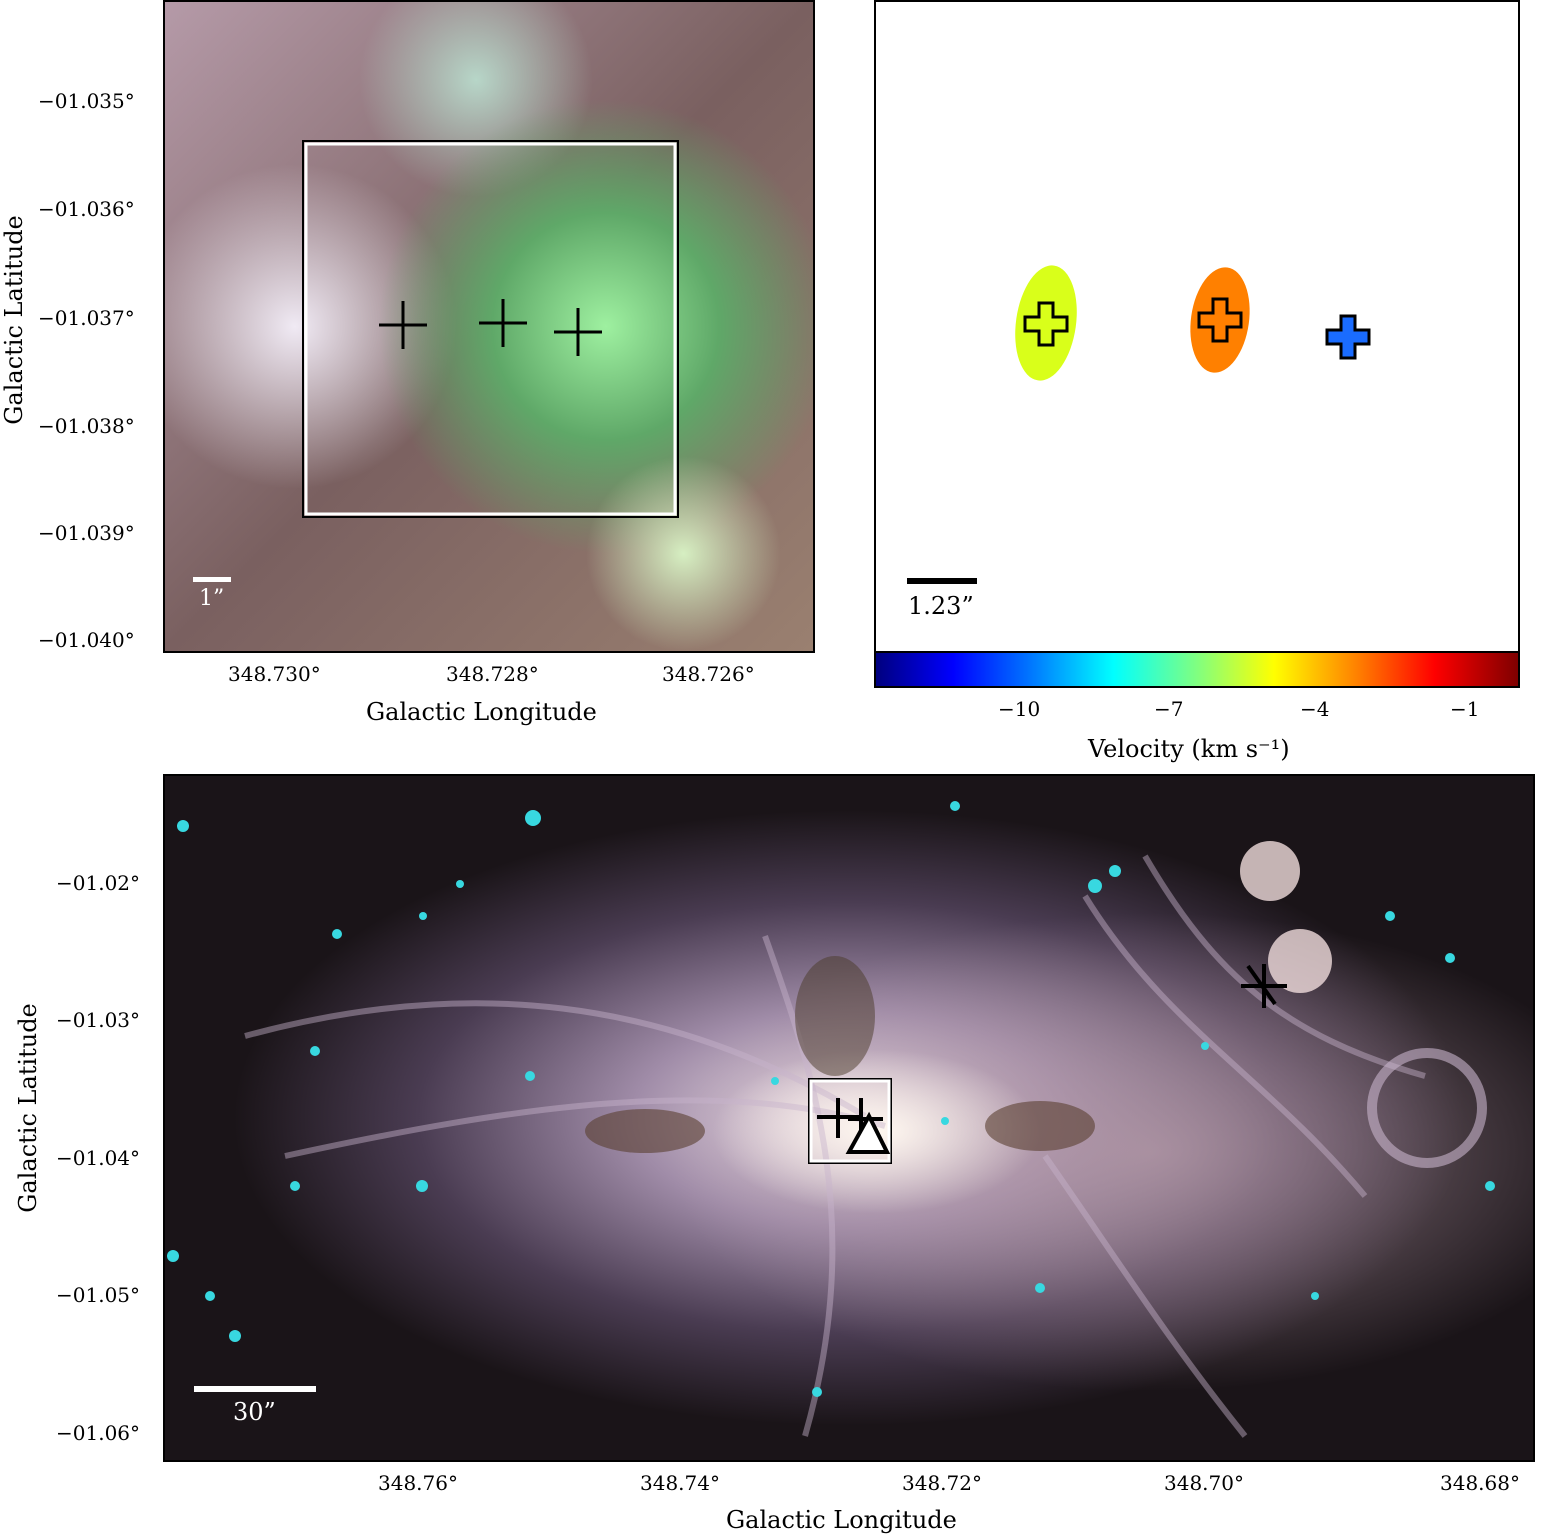 The height and width of the screenshot is (1538, 1553). Describe the element at coordinates (492, 674) in the screenshot. I see `x-tick-label: 348.728°` at that location.